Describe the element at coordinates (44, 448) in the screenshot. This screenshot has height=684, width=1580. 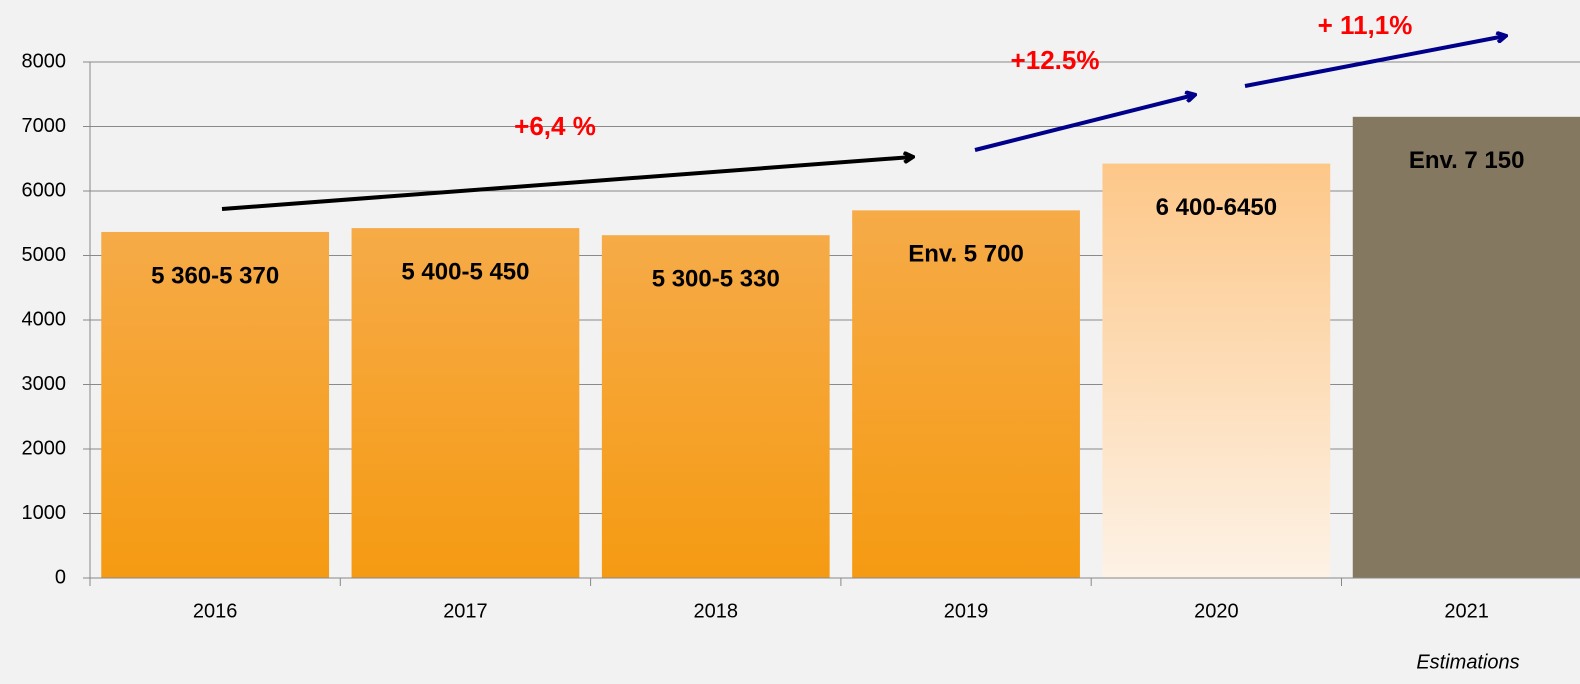
I see `y-tick-label: 2000` at that location.